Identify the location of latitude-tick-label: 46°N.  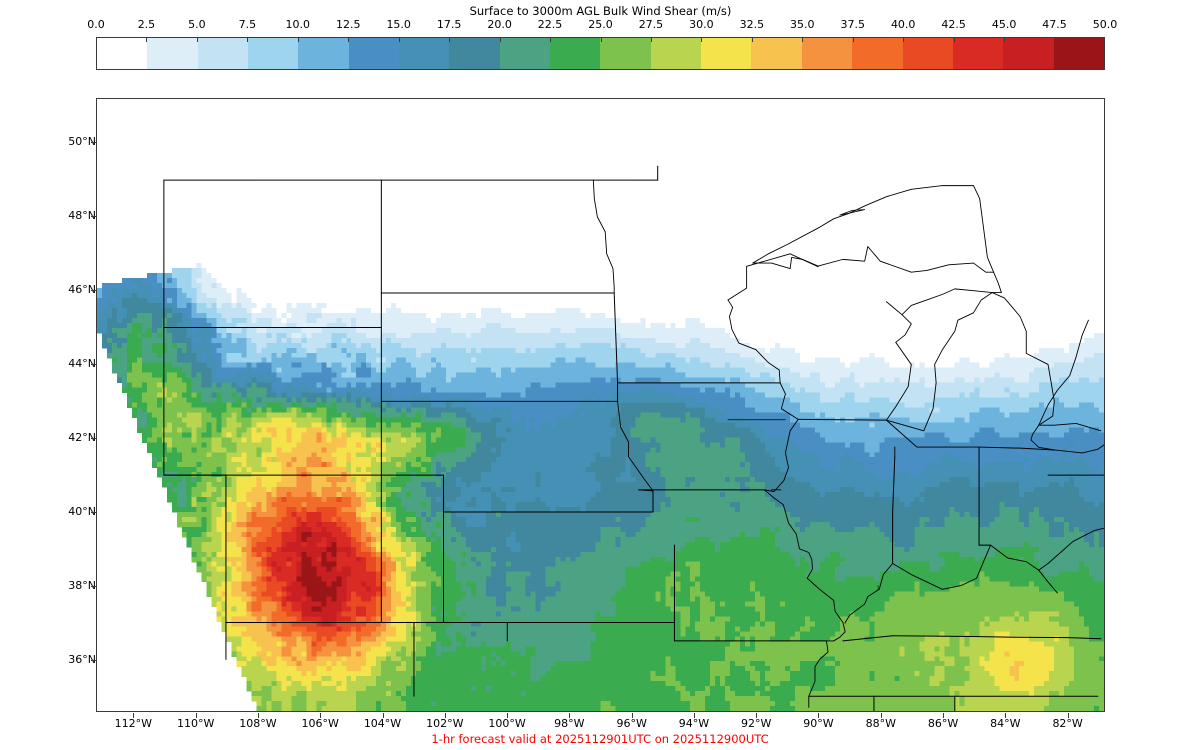
(82, 290).